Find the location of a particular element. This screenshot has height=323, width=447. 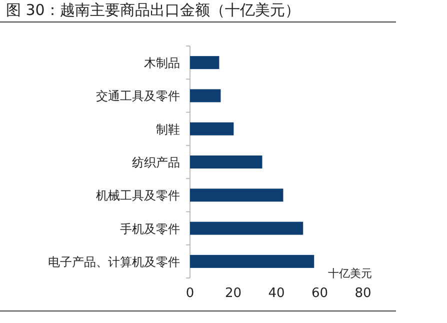

y-tick-label: 制鞋 is located at coordinates (168, 129).